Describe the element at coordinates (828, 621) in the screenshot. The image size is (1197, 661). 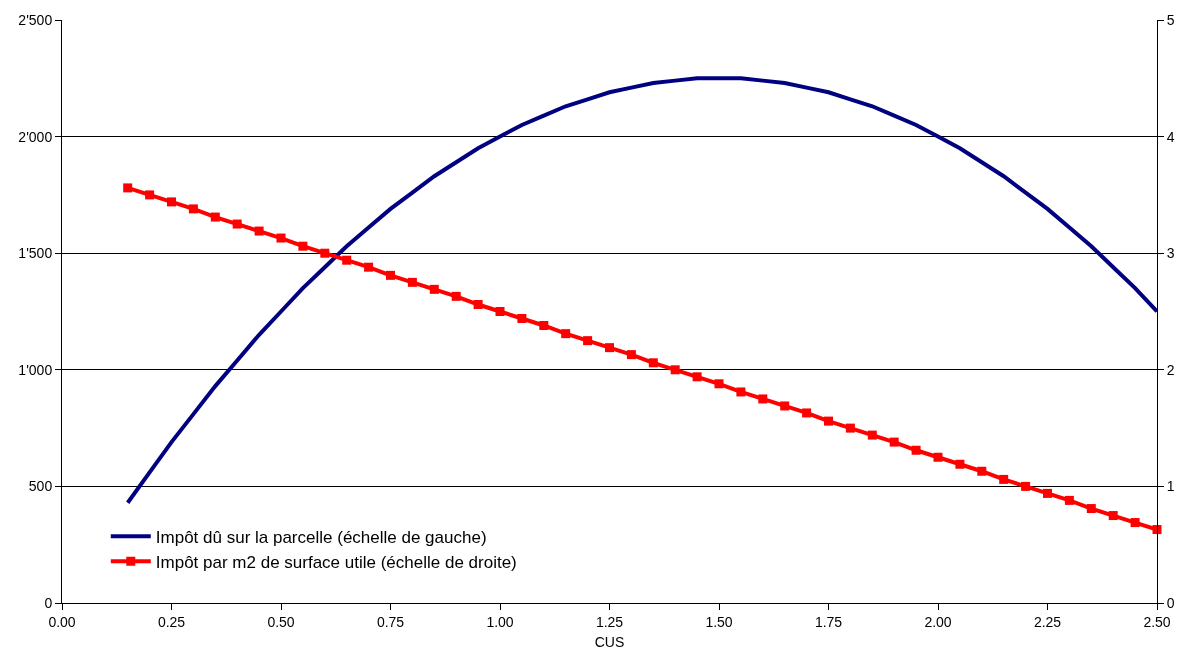
I see `x-tick-label: 1.75` at that location.